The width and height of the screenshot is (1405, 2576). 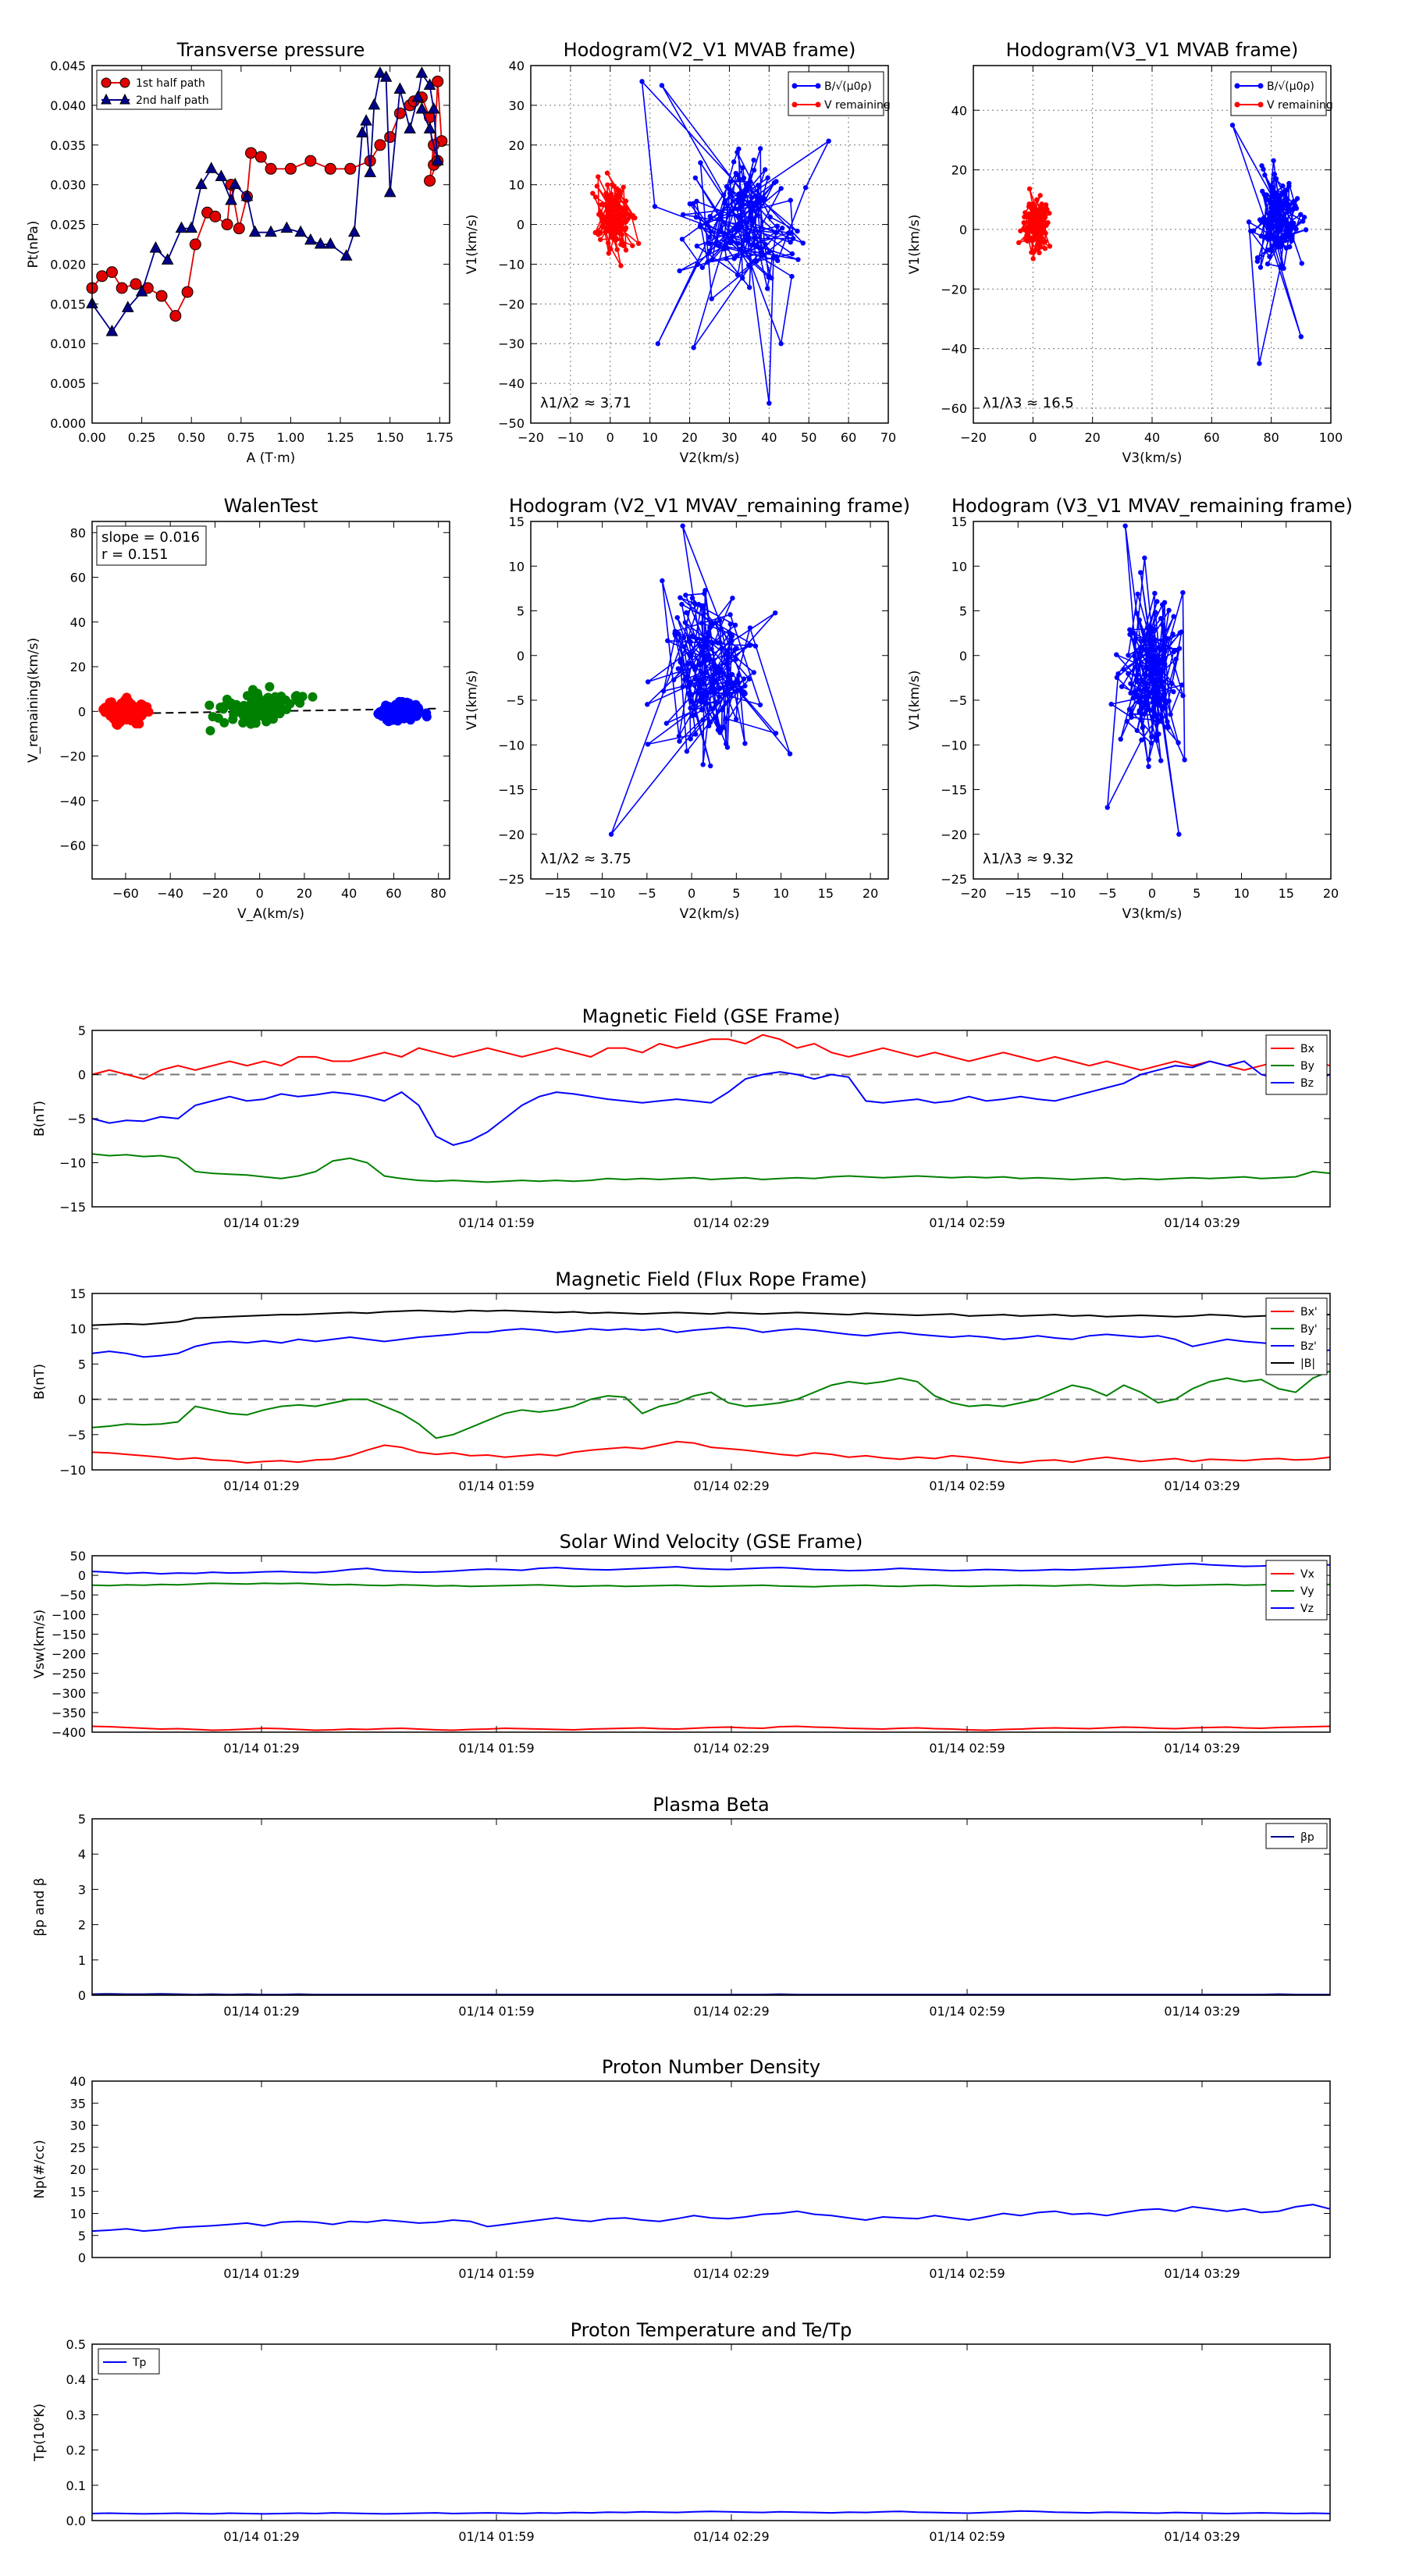 What do you see at coordinates (710, 458) in the screenshot?
I see `h2-xlabel: V2(km/s)` at bounding box center [710, 458].